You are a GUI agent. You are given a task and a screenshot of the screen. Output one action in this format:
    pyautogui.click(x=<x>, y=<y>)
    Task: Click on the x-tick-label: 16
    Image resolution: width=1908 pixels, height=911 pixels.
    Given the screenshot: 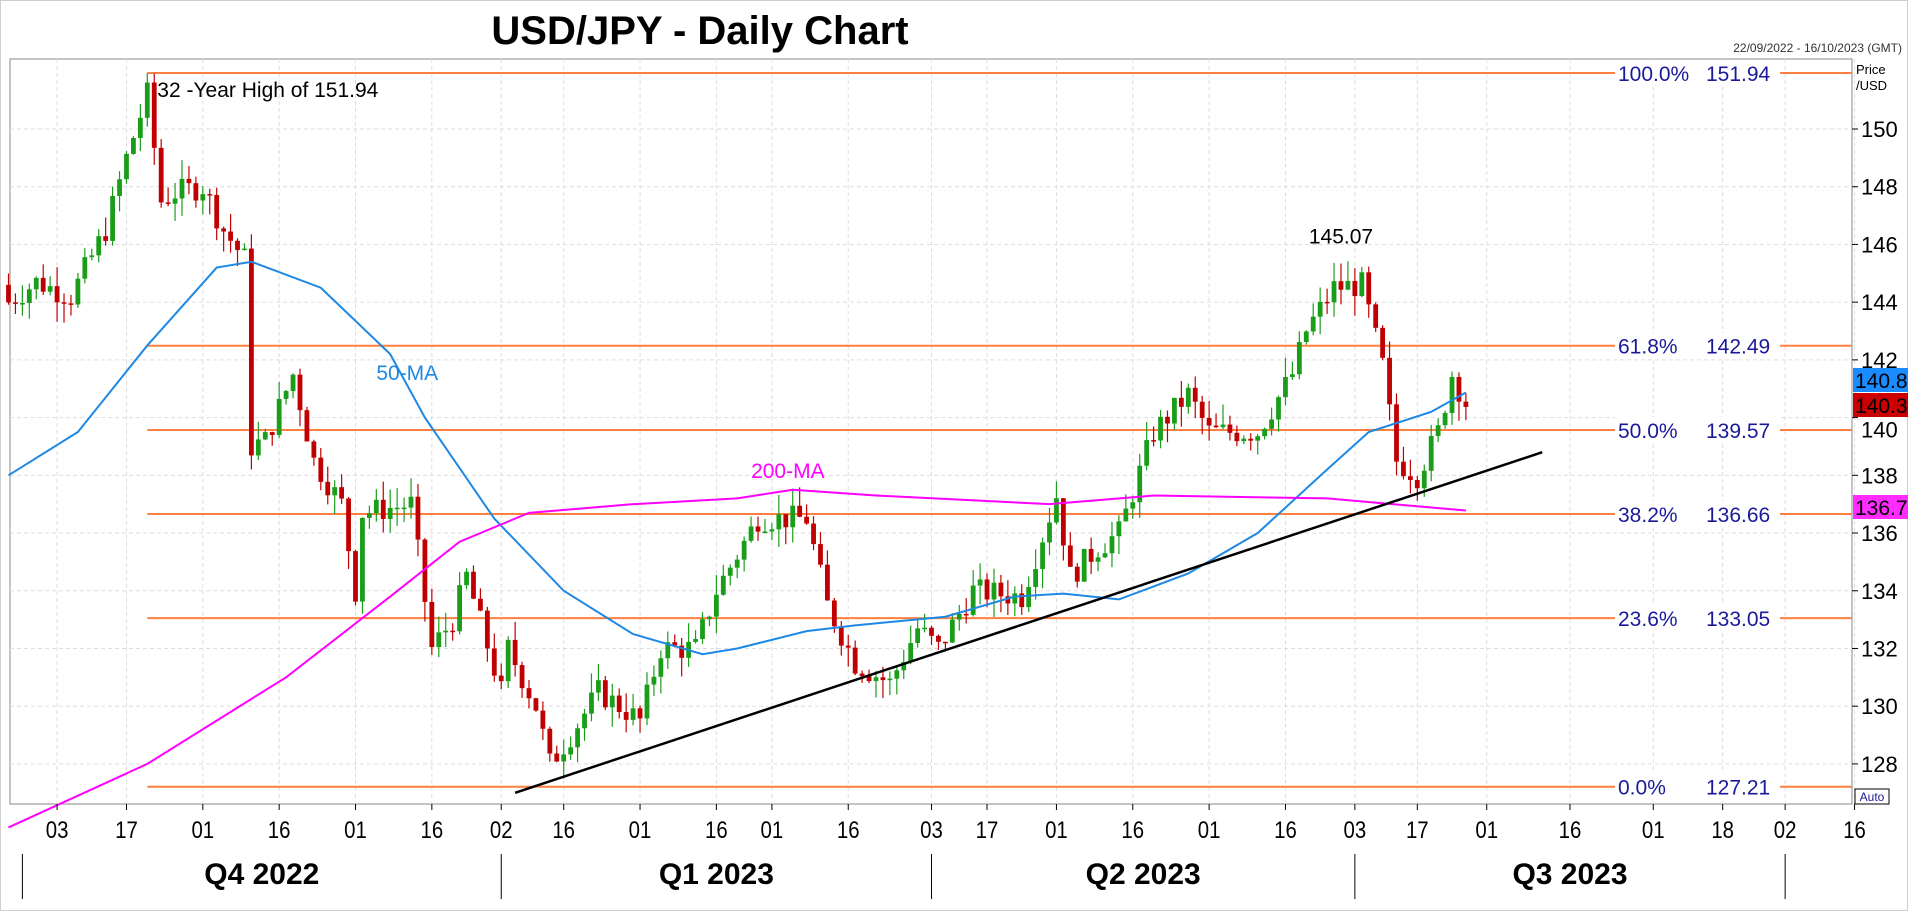 What is the action you would take?
    pyautogui.click(x=431, y=829)
    